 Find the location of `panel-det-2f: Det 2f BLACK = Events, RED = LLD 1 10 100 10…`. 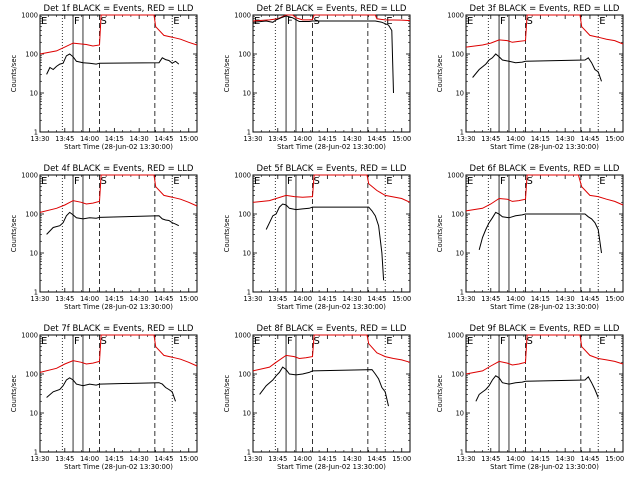

panel-det-2f: Det 2f BLACK = Events, RED = LLD 1 10 100 10… is located at coordinates (317, 77).